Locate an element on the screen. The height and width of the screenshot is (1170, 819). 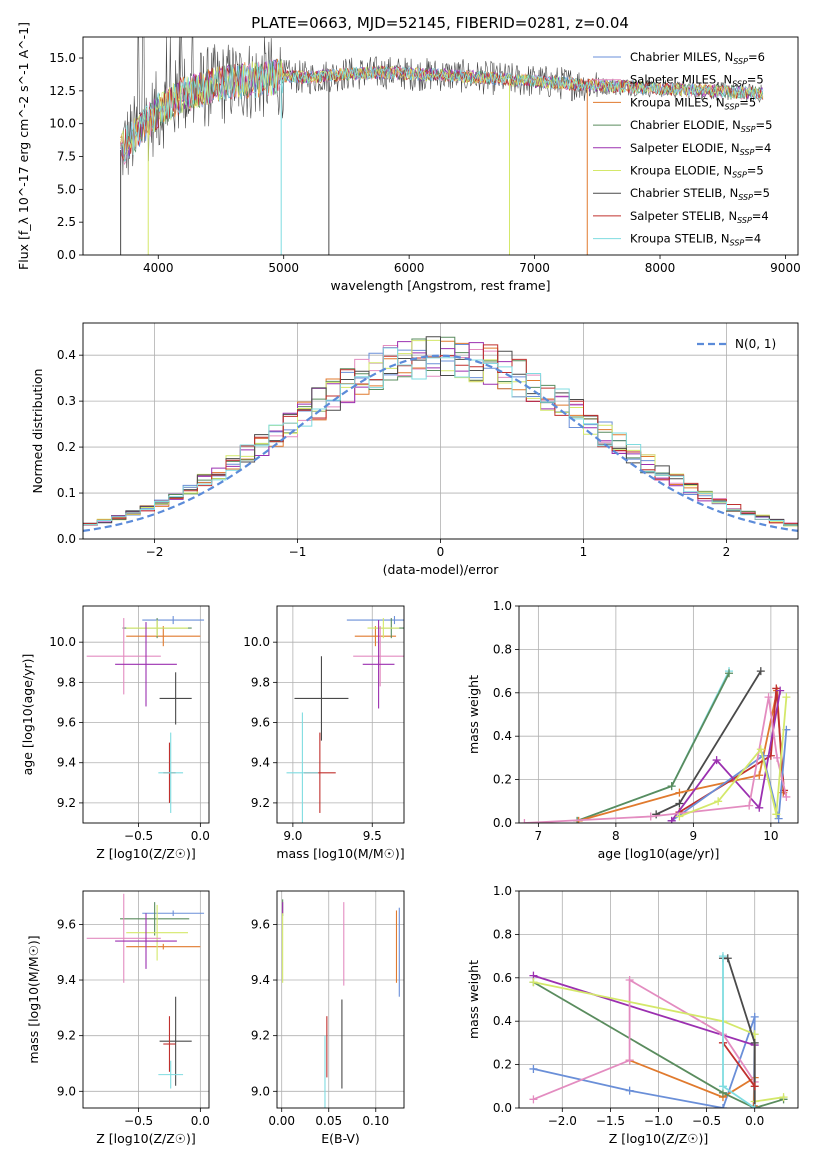
y-tick-label: 15.0 is located at coordinates (62, 58).